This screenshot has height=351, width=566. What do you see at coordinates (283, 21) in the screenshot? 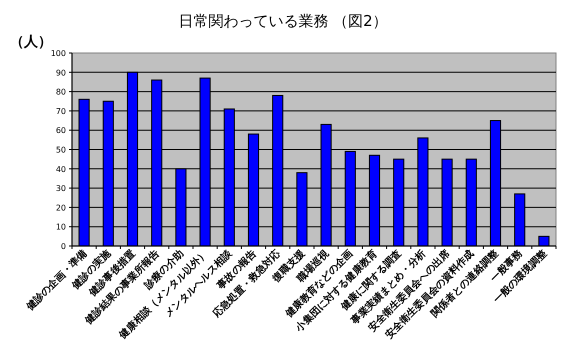
I see `chart-title: 日常関わっている業務 （図2）` at bounding box center [283, 21].